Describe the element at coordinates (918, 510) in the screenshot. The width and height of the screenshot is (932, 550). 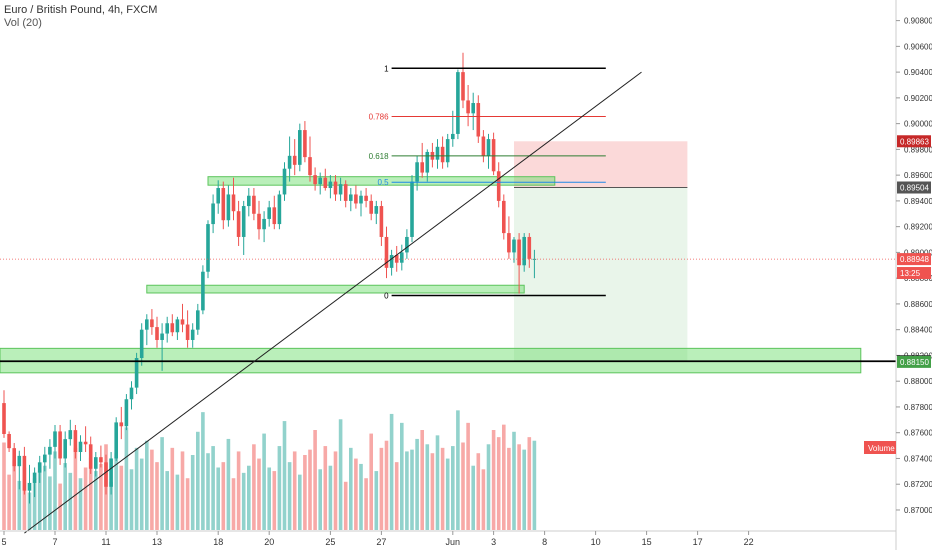
I see `price-tick-label: 0.87000` at that location.